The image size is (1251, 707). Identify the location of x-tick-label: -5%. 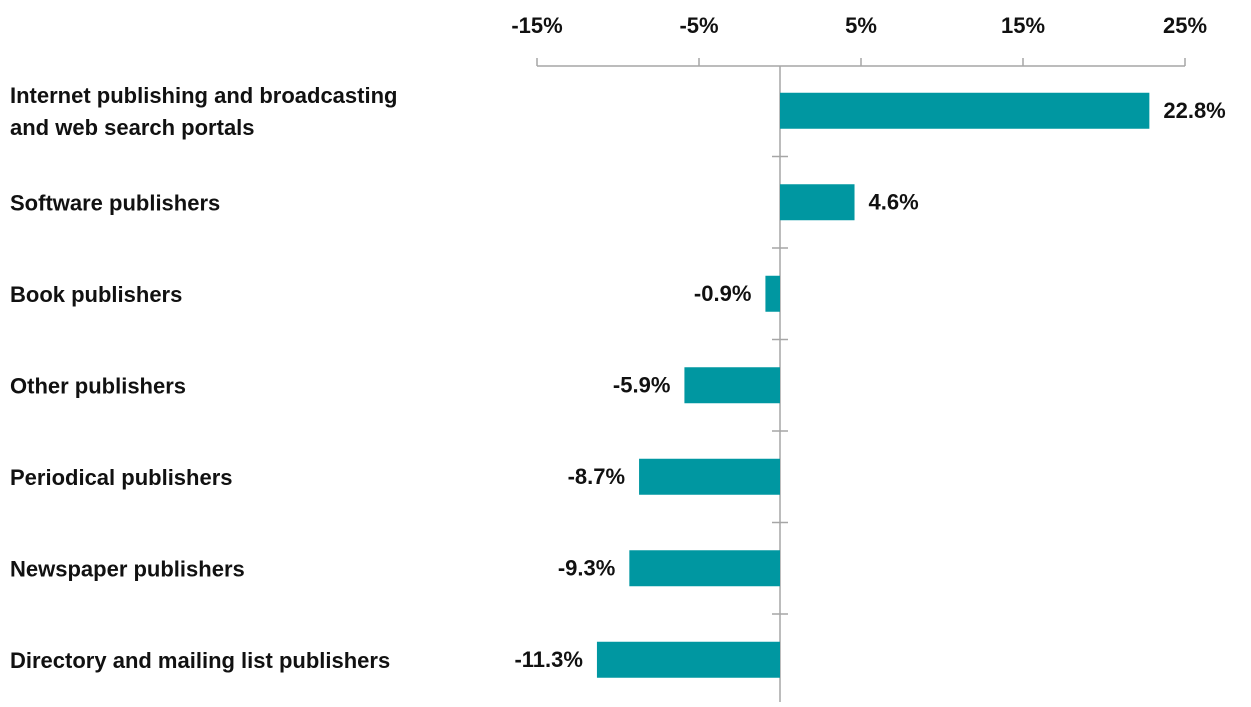
(698, 25).